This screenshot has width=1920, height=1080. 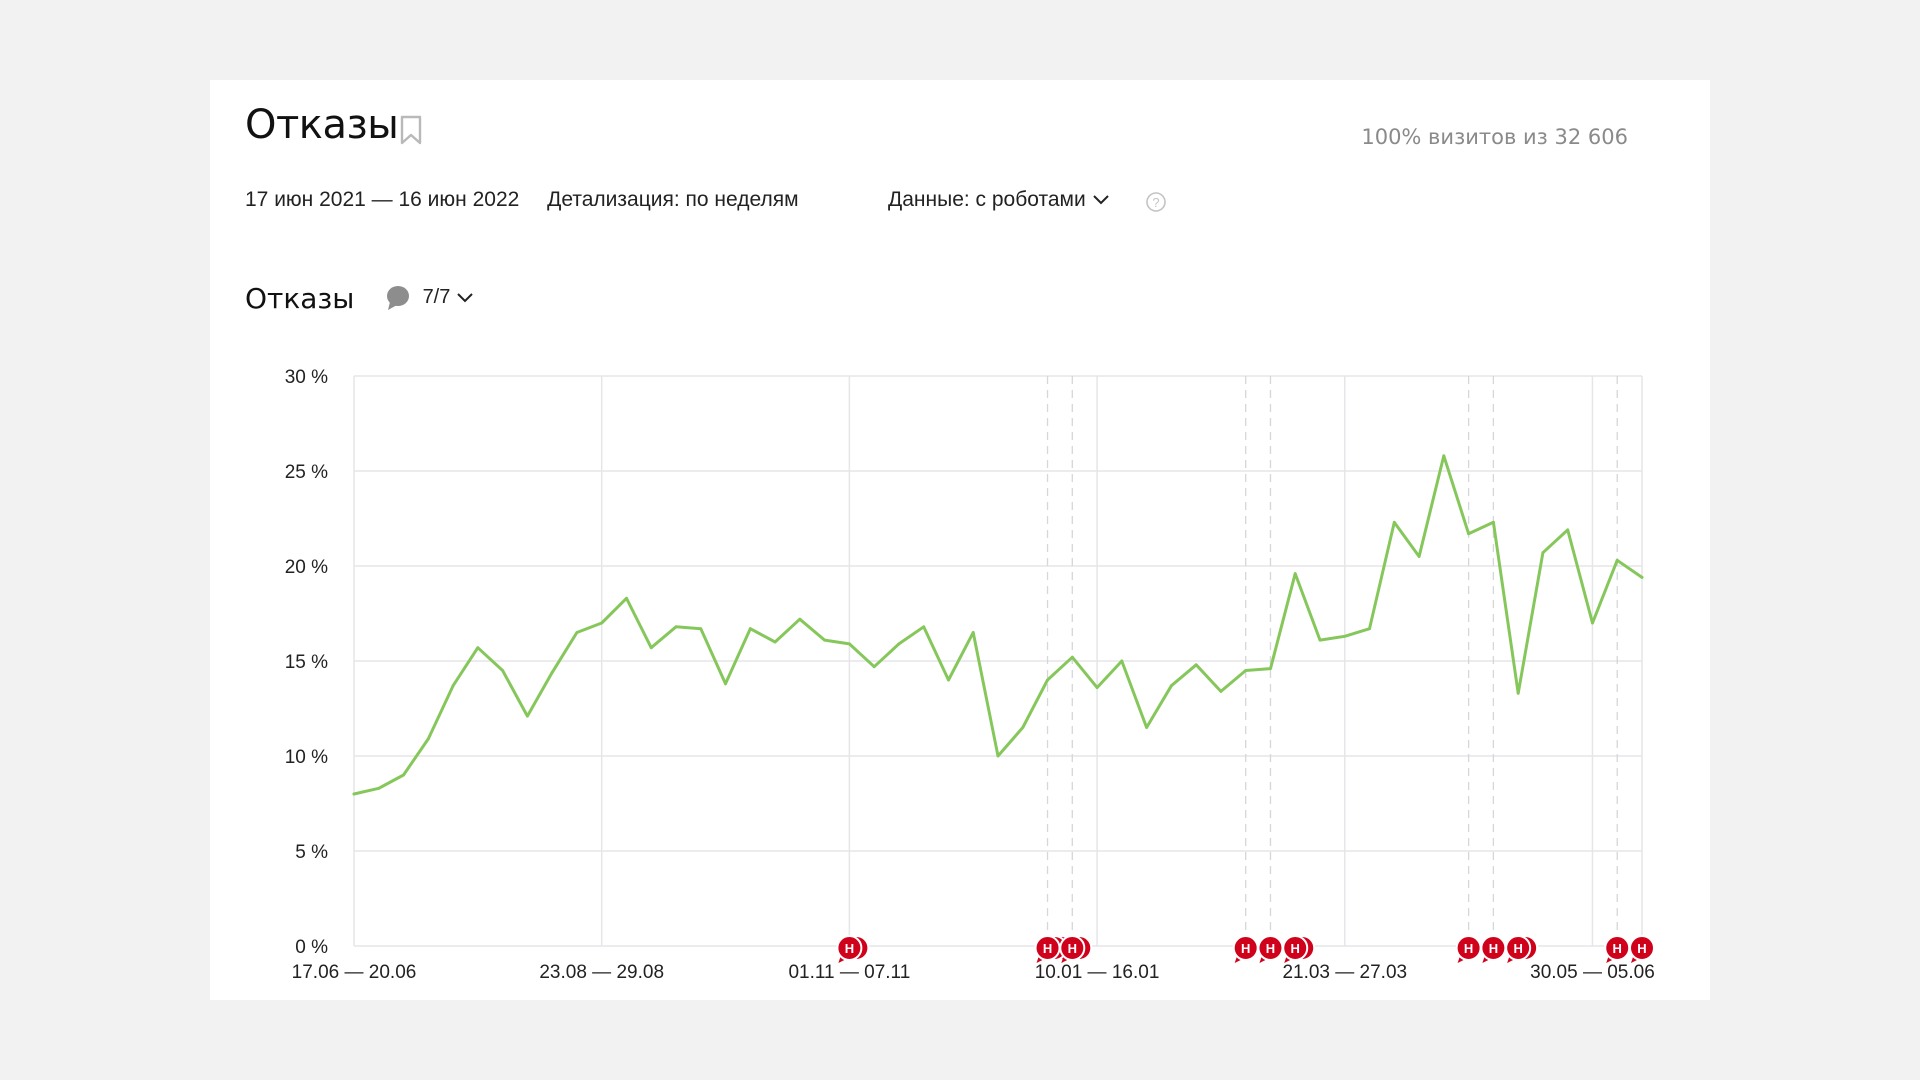 What do you see at coordinates (1097, 972) in the screenshot?
I see `x-tick-label: 10.01 — 16.01` at bounding box center [1097, 972].